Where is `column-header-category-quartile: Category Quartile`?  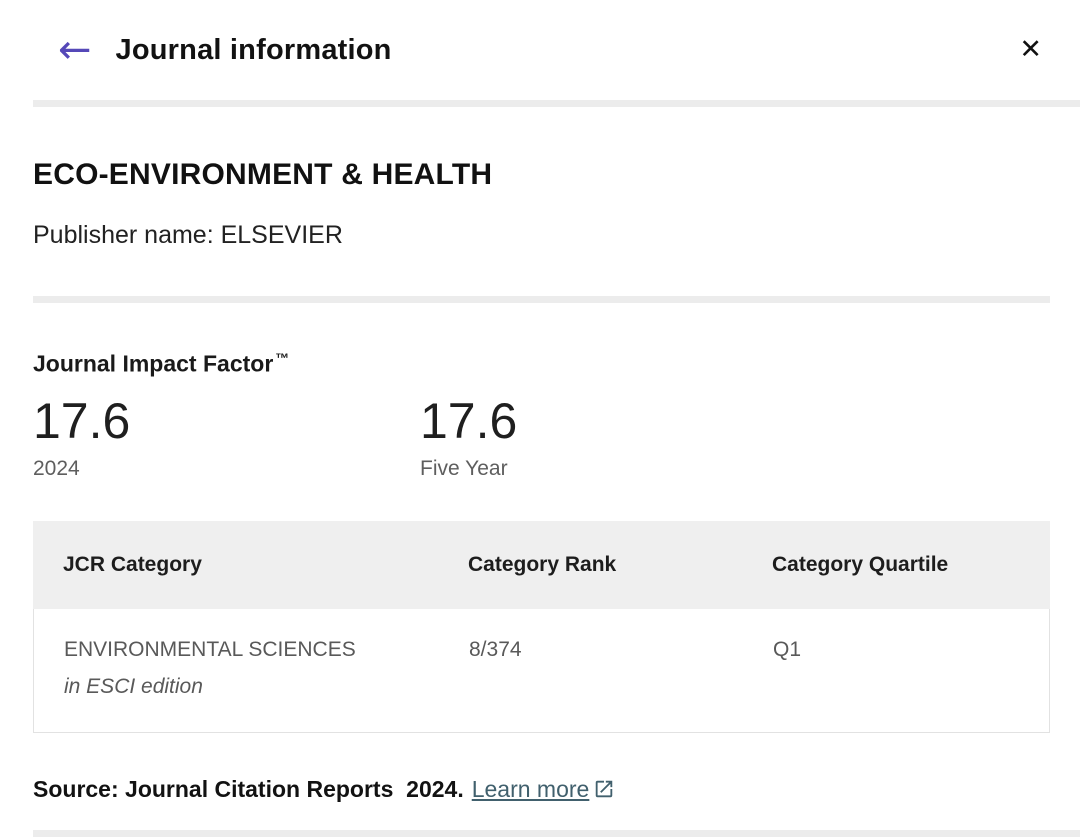 column-header-category-quartile: Category Quartile is located at coordinates (860, 564).